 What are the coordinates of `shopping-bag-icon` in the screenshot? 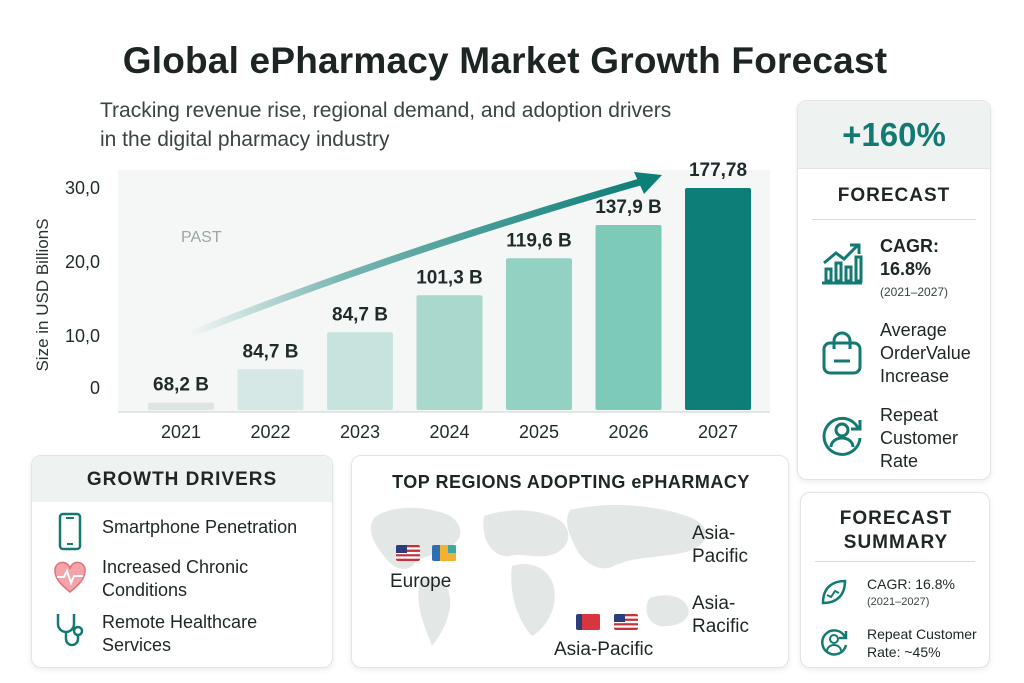 It's located at (842, 353).